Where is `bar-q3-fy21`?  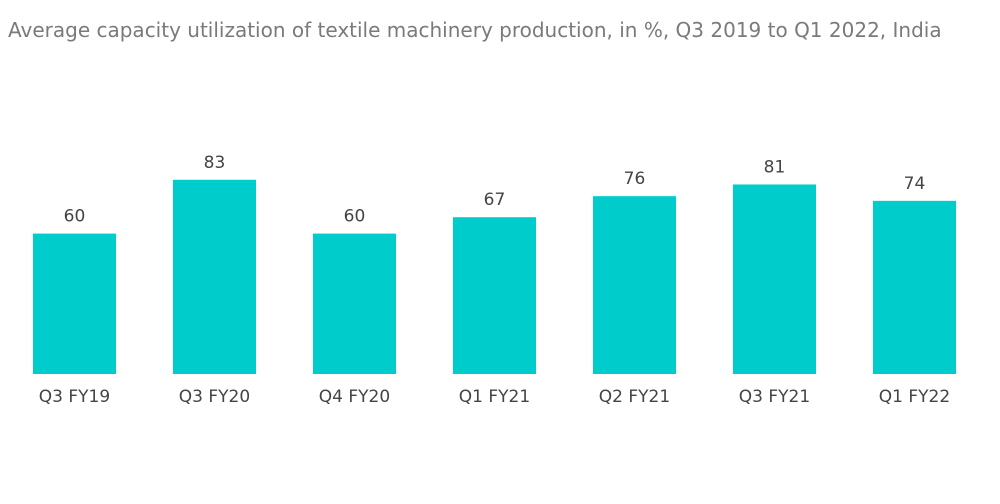
bar-q3-fy21 is located at coordinates (774, 279).